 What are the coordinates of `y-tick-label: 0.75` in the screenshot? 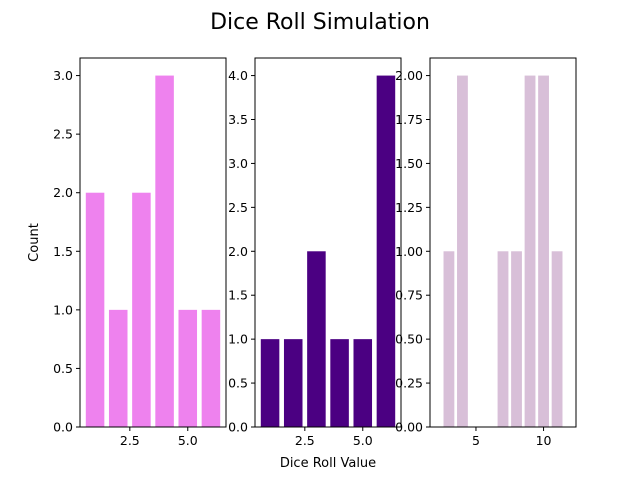 It's located at (409, 295).